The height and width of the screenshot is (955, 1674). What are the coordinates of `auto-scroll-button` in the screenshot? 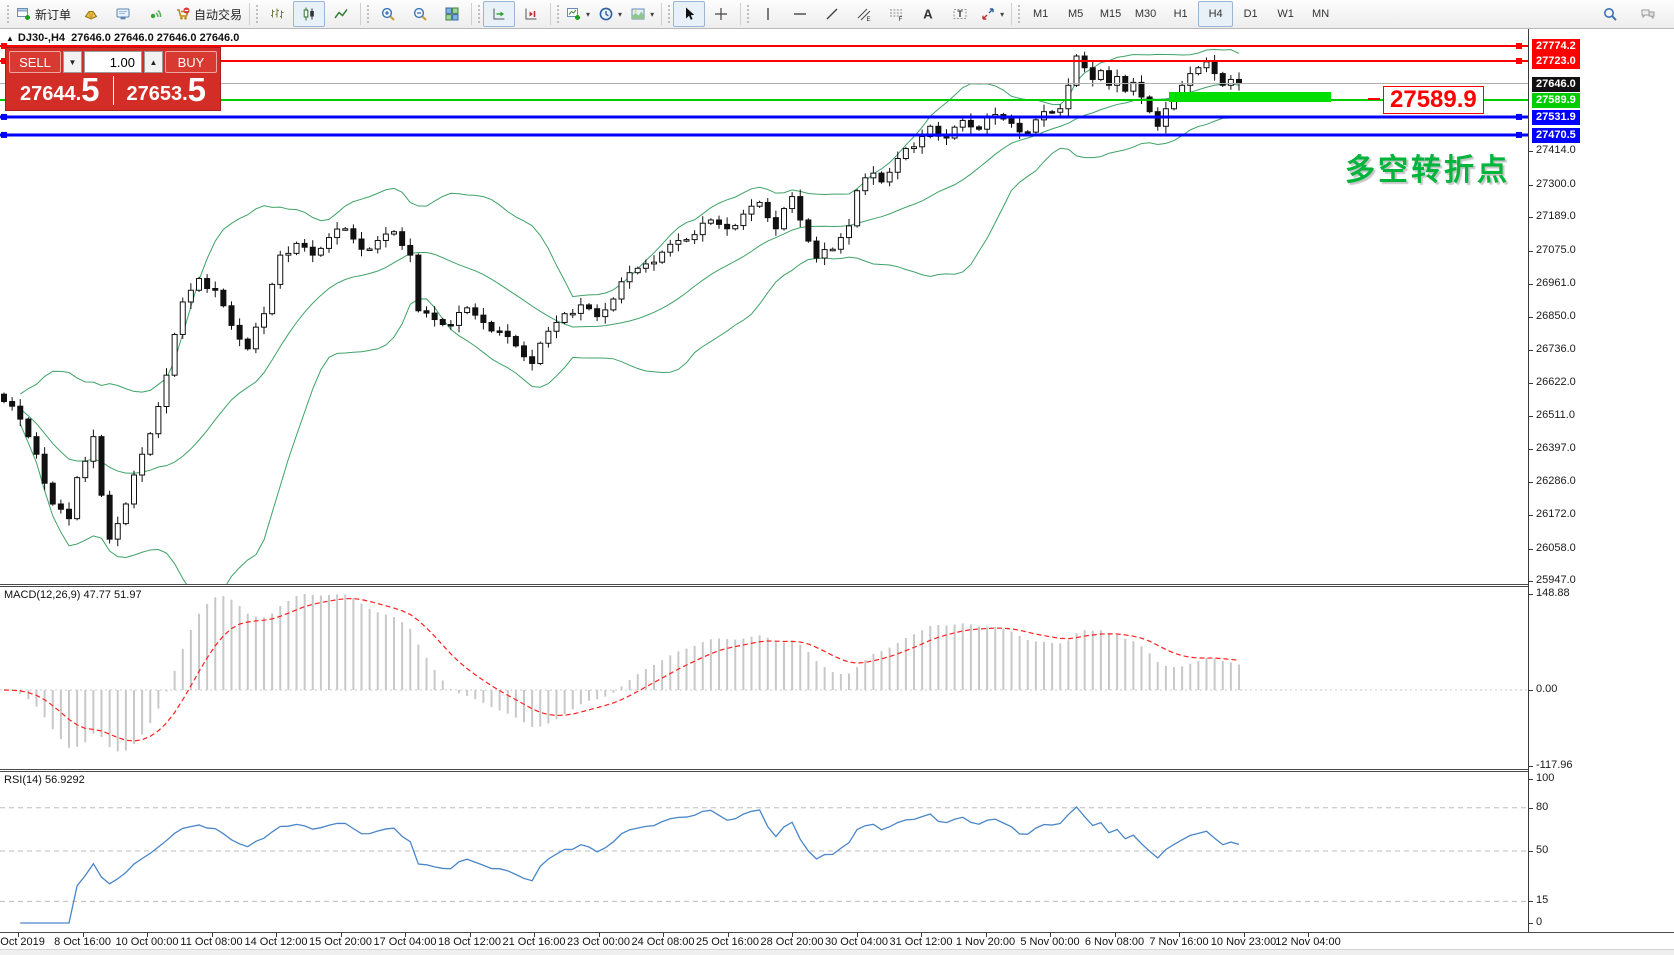 It's located at (499, 14).